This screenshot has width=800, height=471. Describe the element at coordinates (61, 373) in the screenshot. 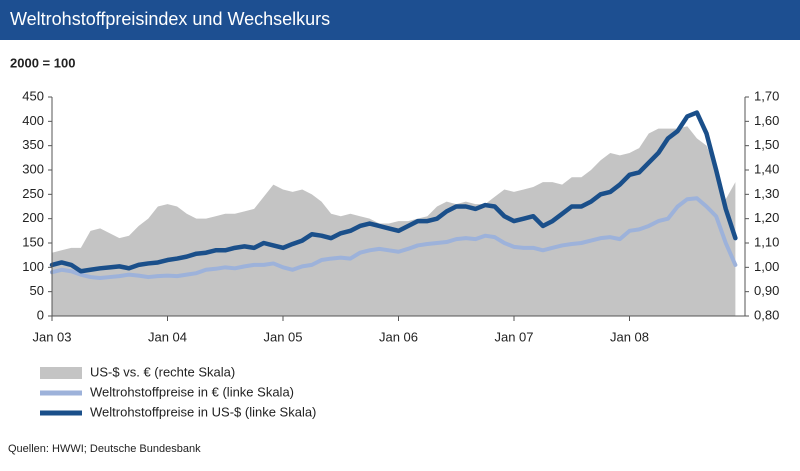

I see `legend-swatch` at that location.